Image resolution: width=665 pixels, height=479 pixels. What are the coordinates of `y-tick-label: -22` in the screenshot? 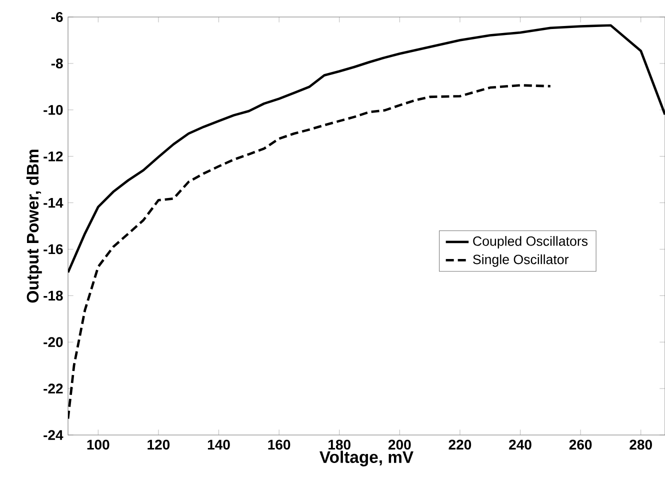 It's located at (53, 389).